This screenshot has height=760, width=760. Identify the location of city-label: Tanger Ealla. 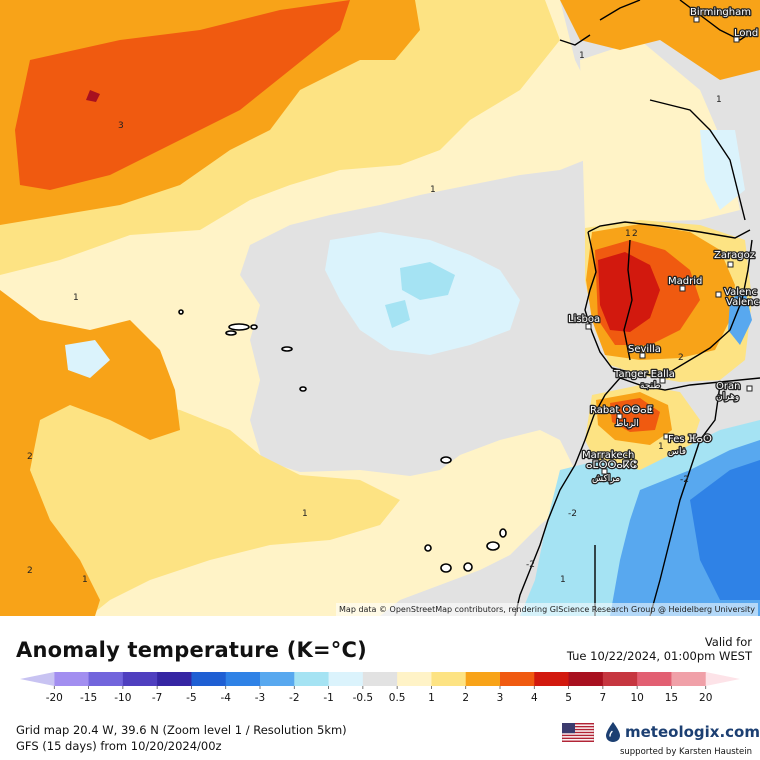
(644, 374).